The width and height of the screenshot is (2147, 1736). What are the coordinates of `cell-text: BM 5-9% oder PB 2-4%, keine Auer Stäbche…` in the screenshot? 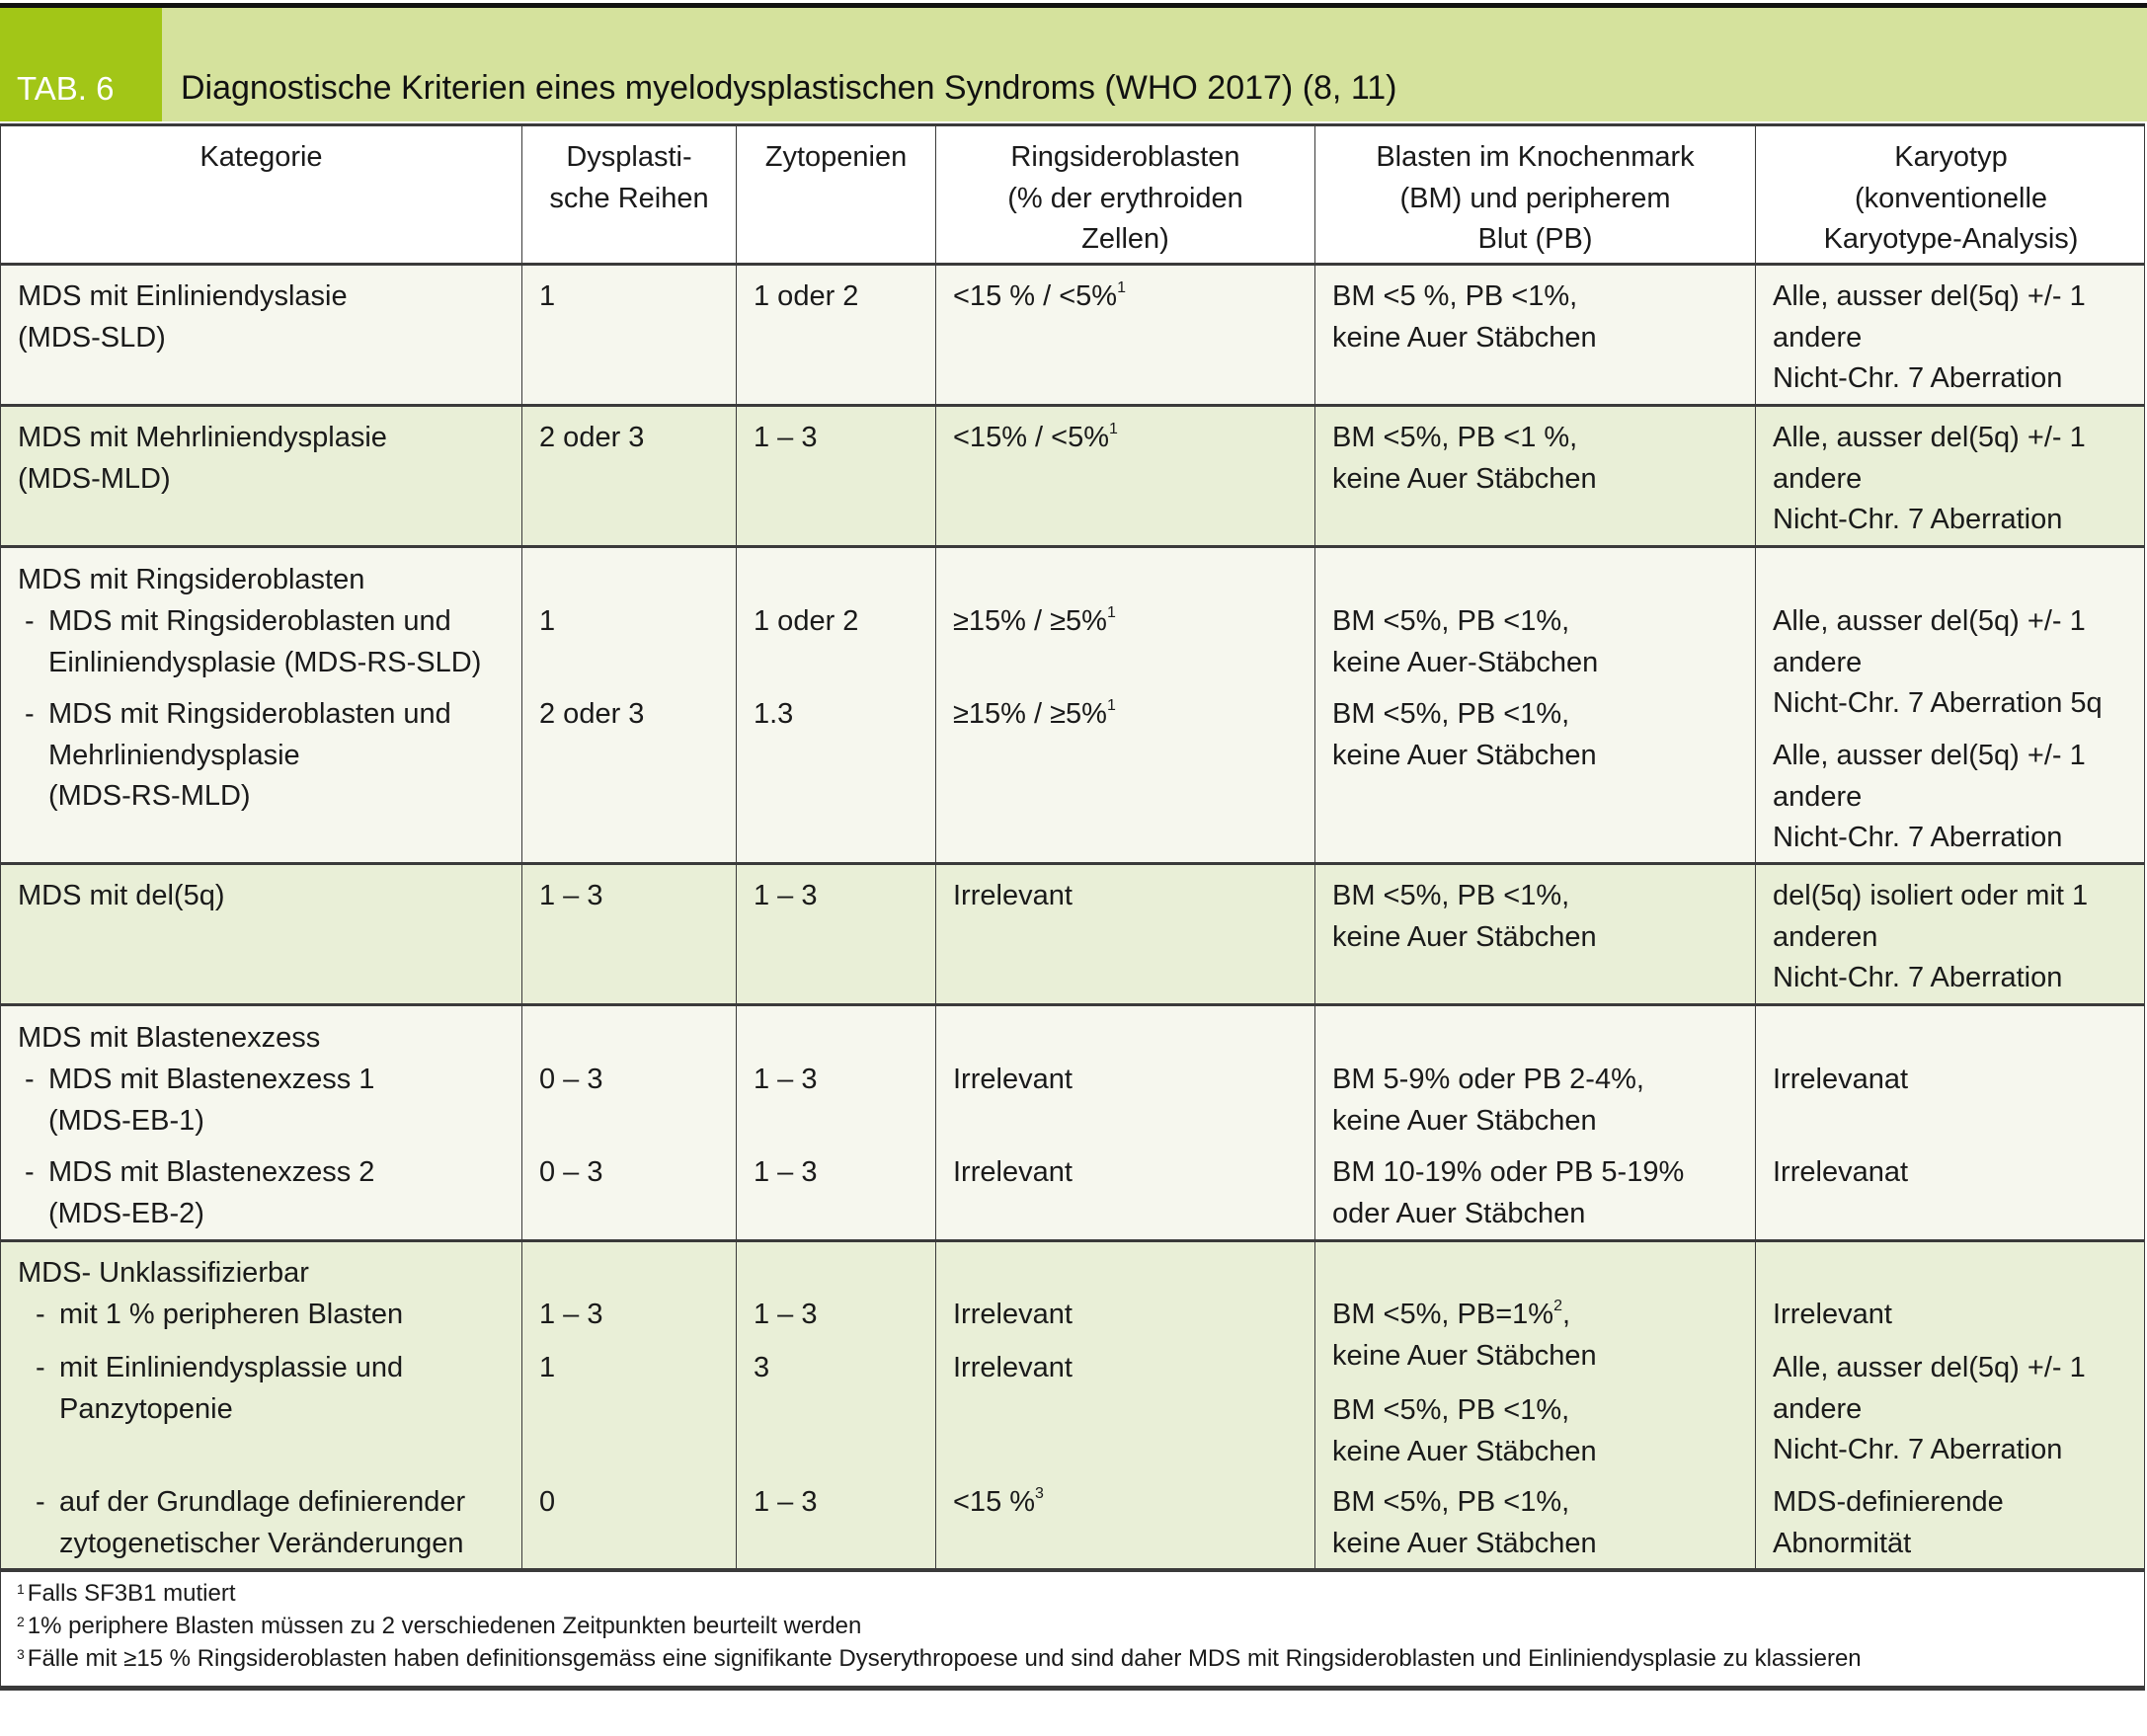 It's located at (1488, 1100).